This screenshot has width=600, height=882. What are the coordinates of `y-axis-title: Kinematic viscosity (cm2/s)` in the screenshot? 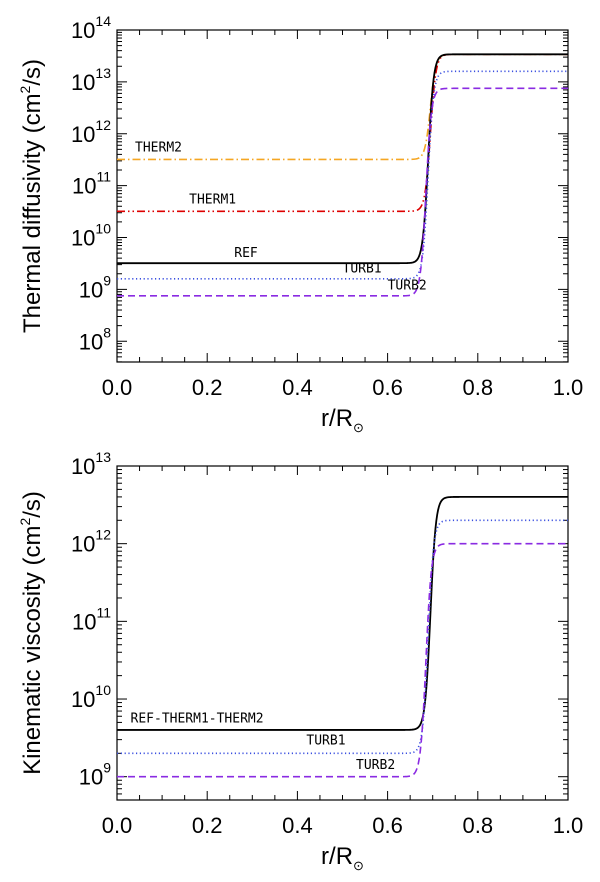 It's located at (31, 633).